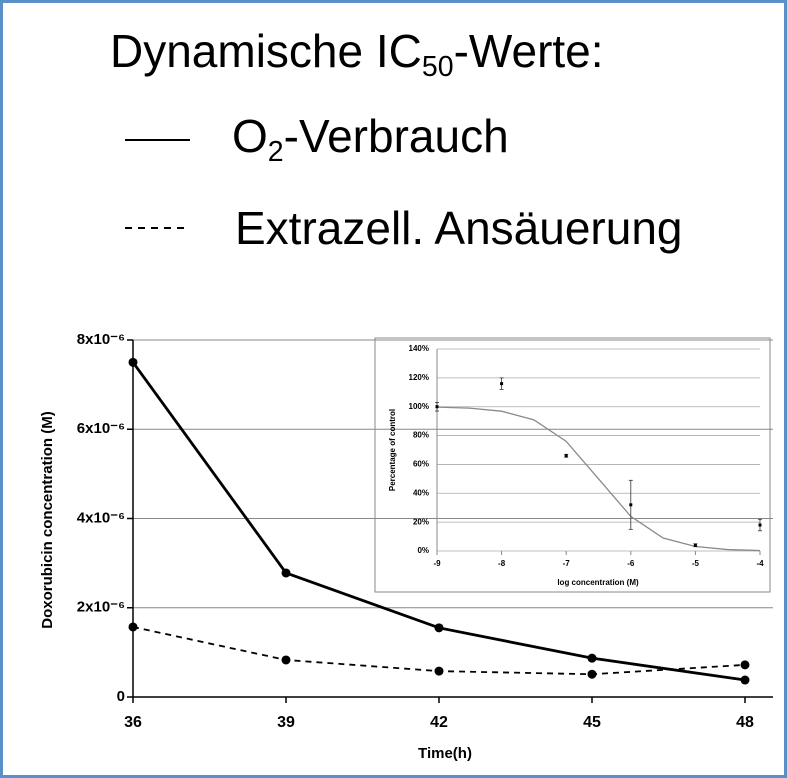 This screenshot has width=787, height=778. What do you see at coordinates (529, 51) in the screenshot?
I see `text-part: -Werte:` at bounding box center [529, 51].